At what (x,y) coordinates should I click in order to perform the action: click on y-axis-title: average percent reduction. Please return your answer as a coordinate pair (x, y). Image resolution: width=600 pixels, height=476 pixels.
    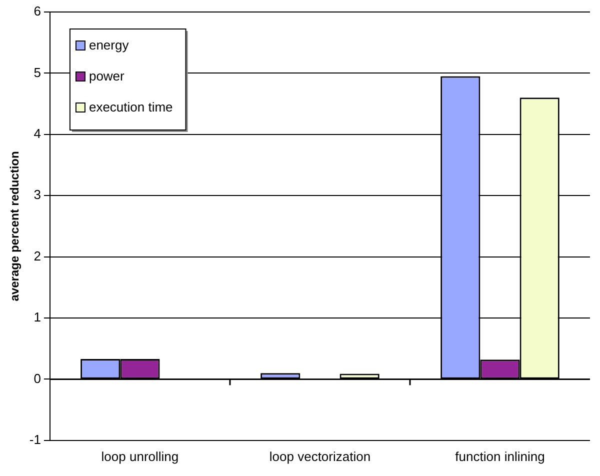
    Looking at the image, I should click on (15, 226).